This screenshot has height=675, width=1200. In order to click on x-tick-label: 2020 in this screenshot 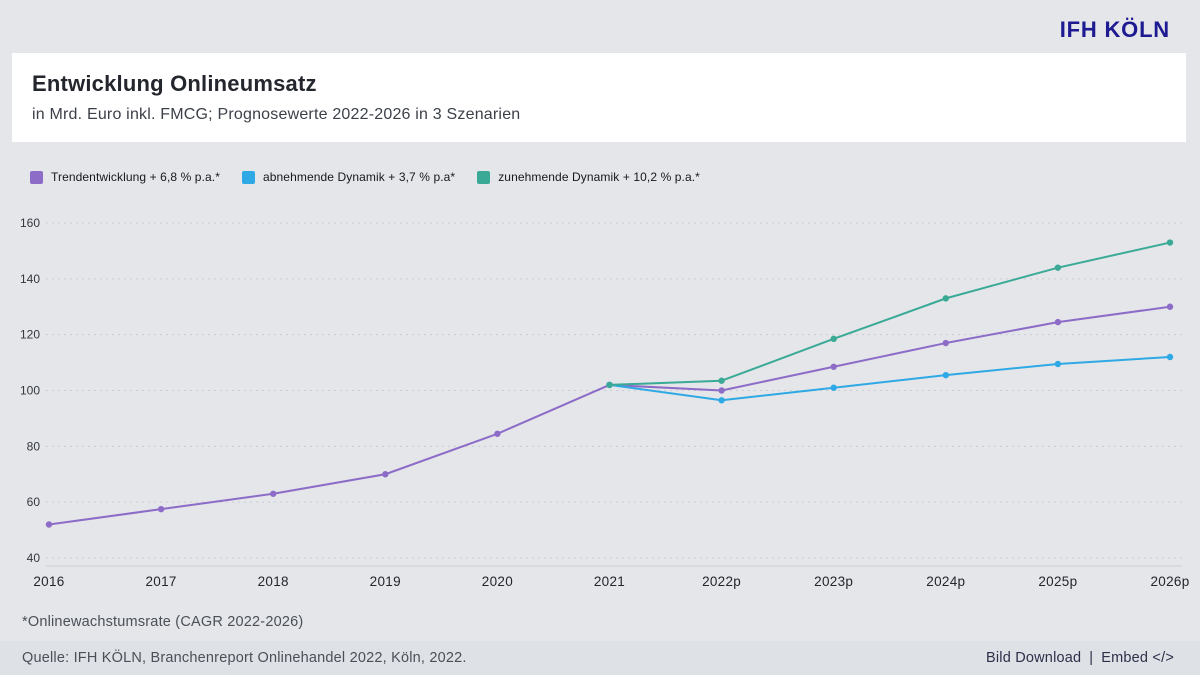, I will do `click(497, 581)`.